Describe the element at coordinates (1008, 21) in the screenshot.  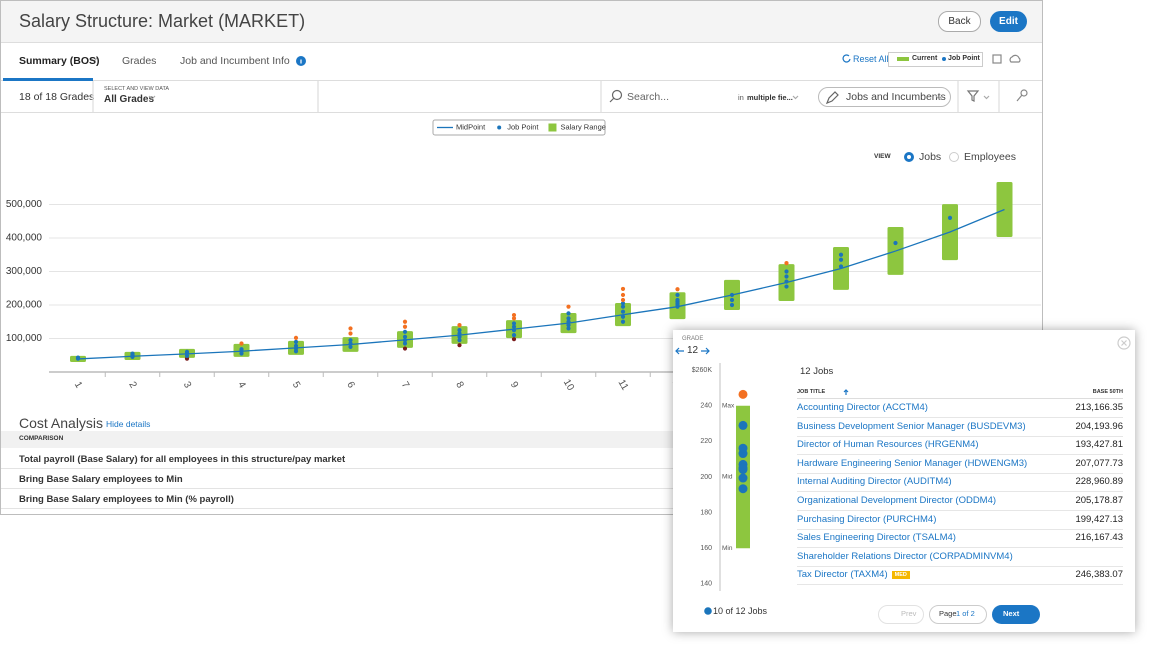
I see `edit-button: Edit` at that location.